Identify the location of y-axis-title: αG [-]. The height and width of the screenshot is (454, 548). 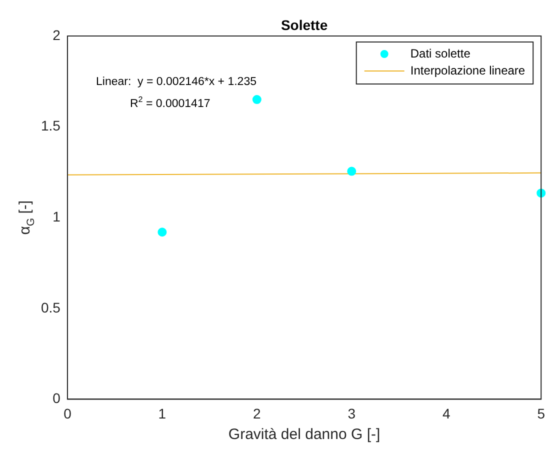
(26, 217).